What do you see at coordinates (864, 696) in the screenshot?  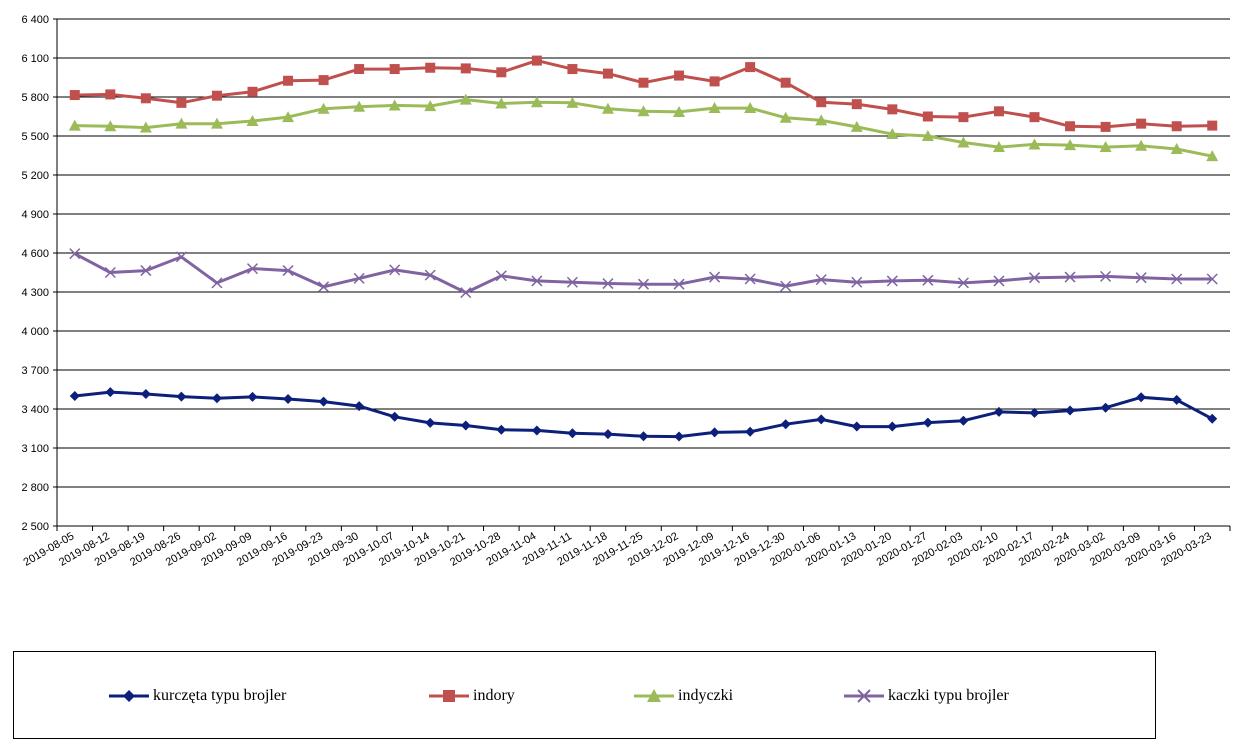 I see `legend-marker-x-icon` at bounding box center [864, 696].